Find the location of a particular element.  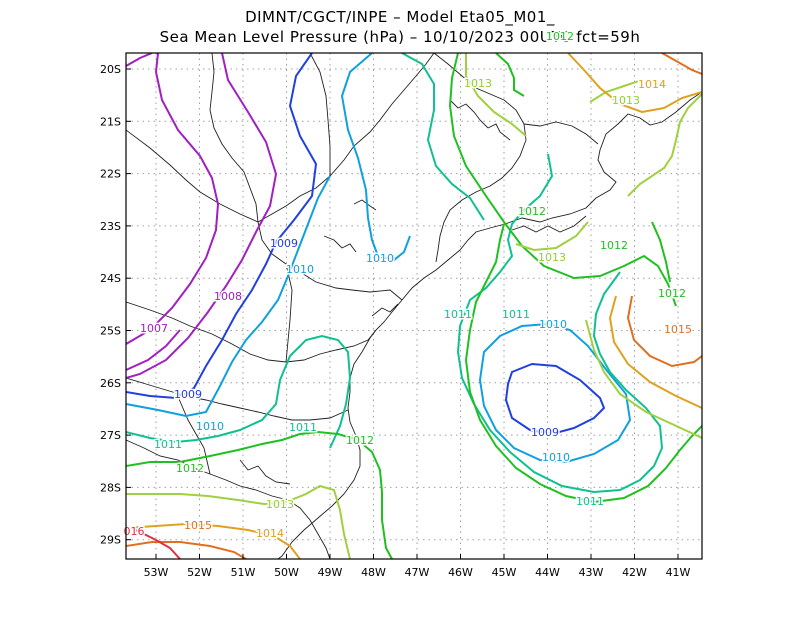

isobar-1007b is located at coordinates (153, 350).